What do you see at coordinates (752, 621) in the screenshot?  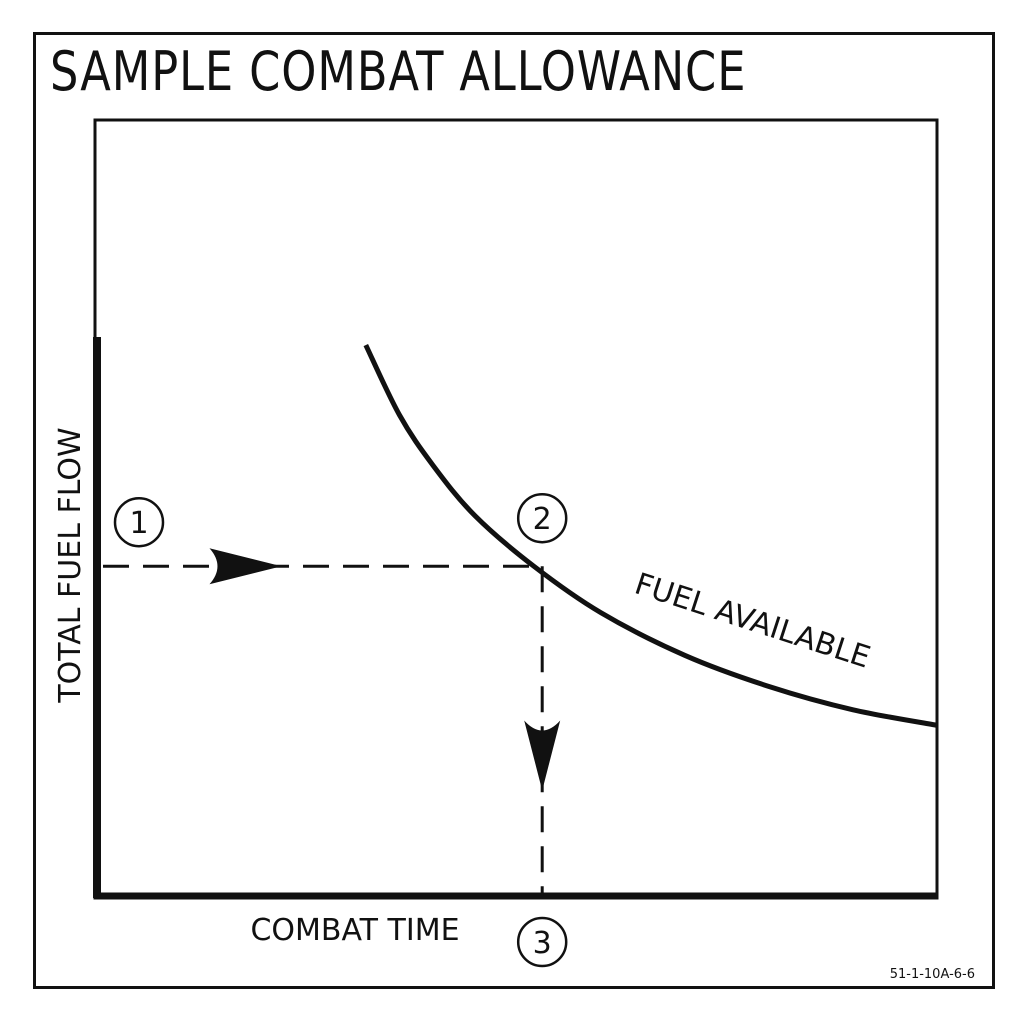 I see `series-label: FUEL AVAILABLE` at bounding box center [752, 621].